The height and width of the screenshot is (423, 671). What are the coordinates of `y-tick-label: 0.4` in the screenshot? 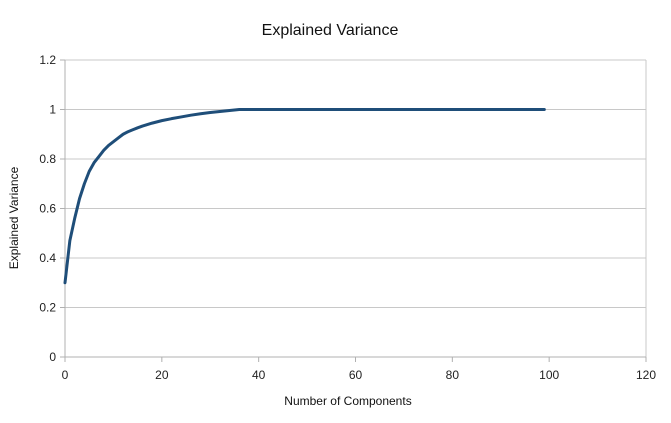 It's located at (47, 258).